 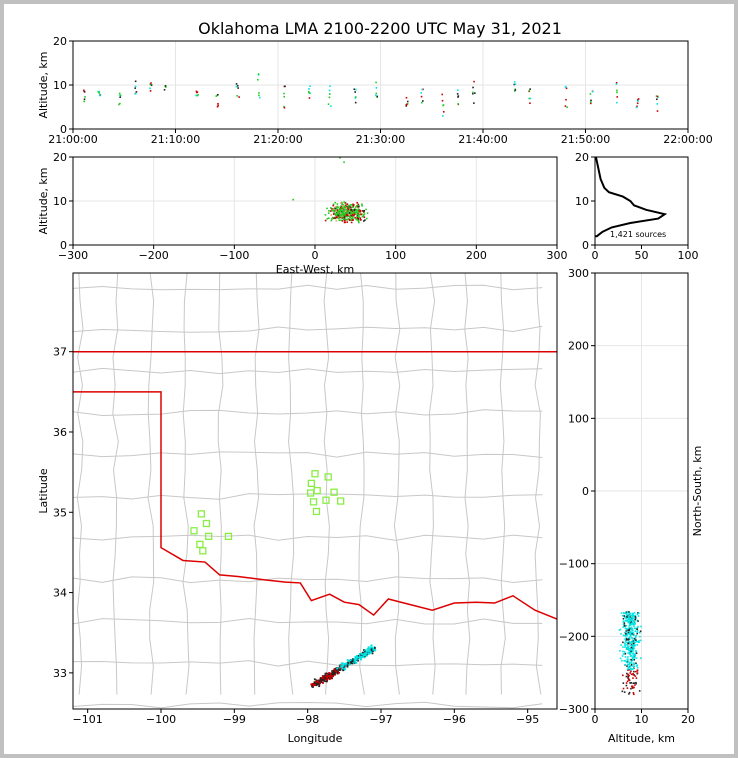 What do you see at coordinates (687, 139) in the screenshot?
I see `x-tick-label: 22:00:00` at bounding box center [687, 139].